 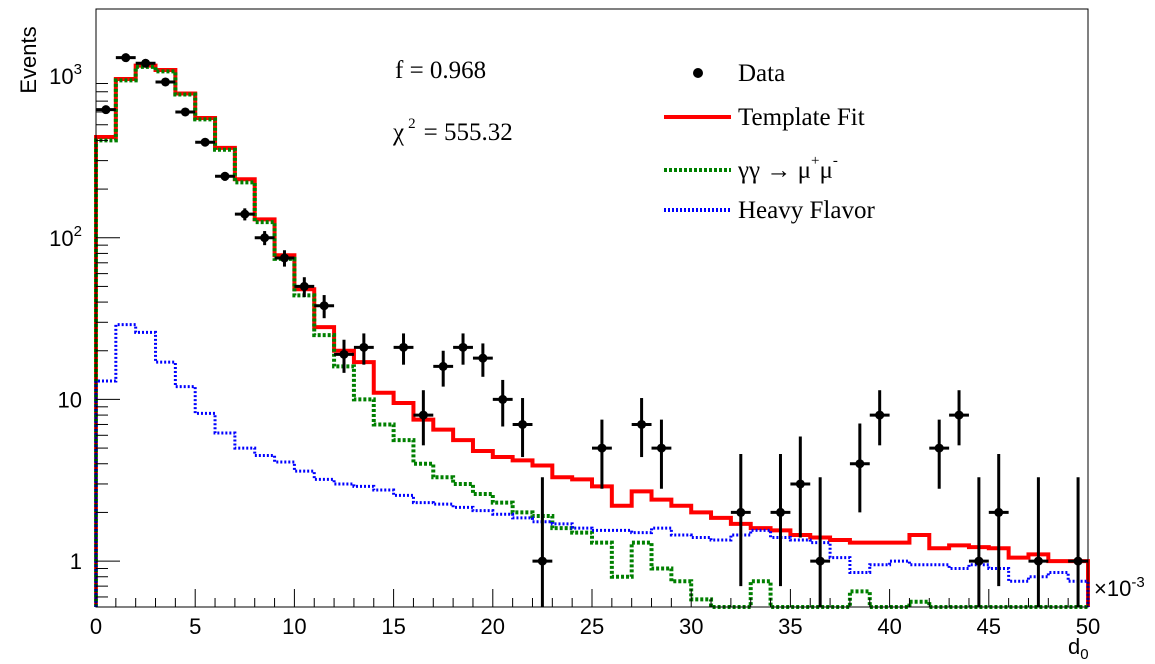 I want to click on x-multiplier: ×10⁻³, so click(x=1119, y=587).